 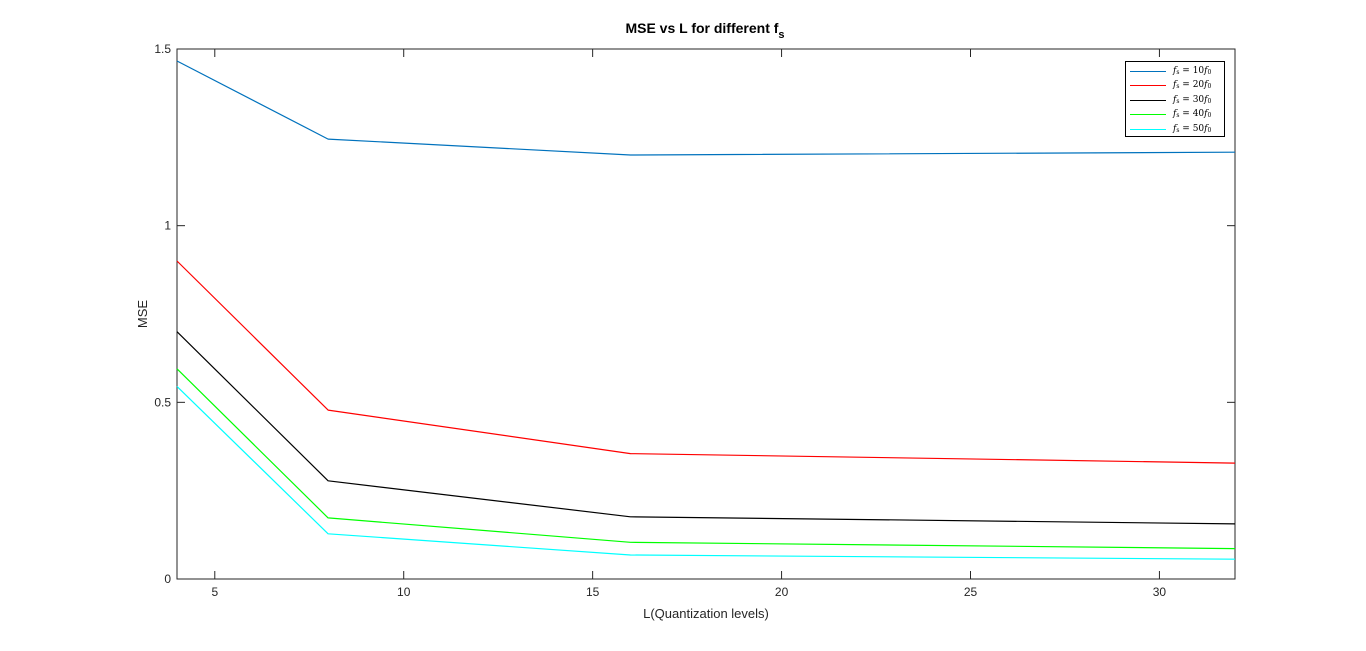 I want to click on x-tick-label: 30, so click(x=1160, y=592).